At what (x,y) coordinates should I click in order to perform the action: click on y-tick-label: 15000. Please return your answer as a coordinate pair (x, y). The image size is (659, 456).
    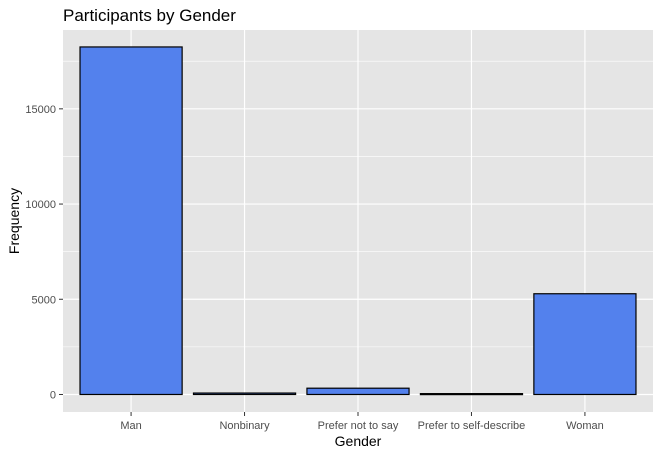
    Looking at the image, I should click on (40, 110).